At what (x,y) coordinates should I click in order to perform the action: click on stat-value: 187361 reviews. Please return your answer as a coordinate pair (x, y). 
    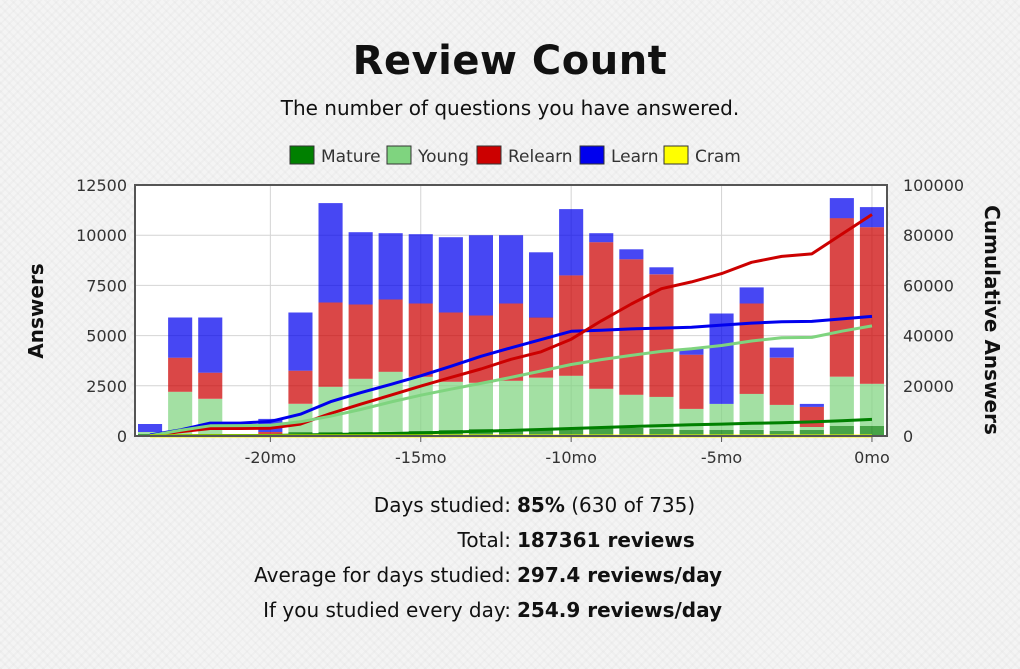
    Looking at the image, I should click on (606, 540).